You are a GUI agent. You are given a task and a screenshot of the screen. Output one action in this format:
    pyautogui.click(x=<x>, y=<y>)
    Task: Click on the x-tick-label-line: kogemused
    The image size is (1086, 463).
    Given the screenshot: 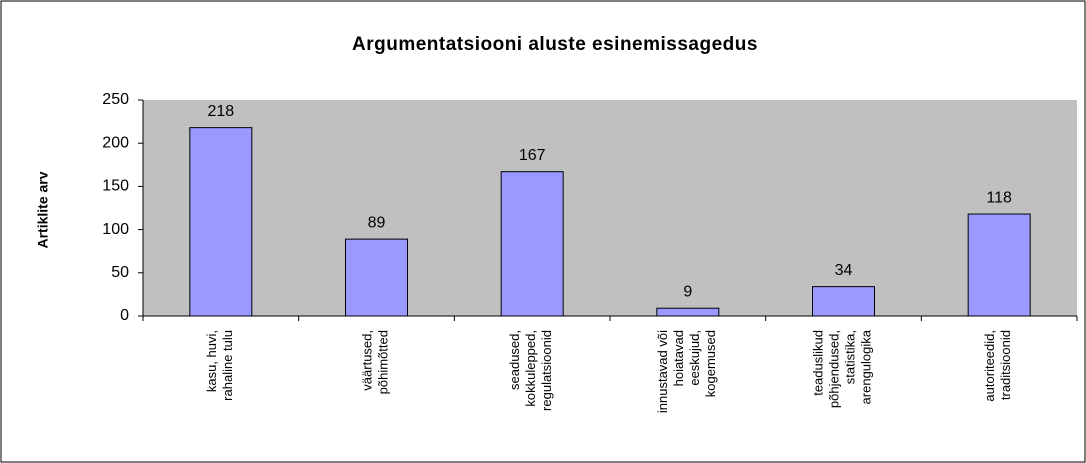 What is the action you would take?
    pyautogui.click(x=710, y=363)
    